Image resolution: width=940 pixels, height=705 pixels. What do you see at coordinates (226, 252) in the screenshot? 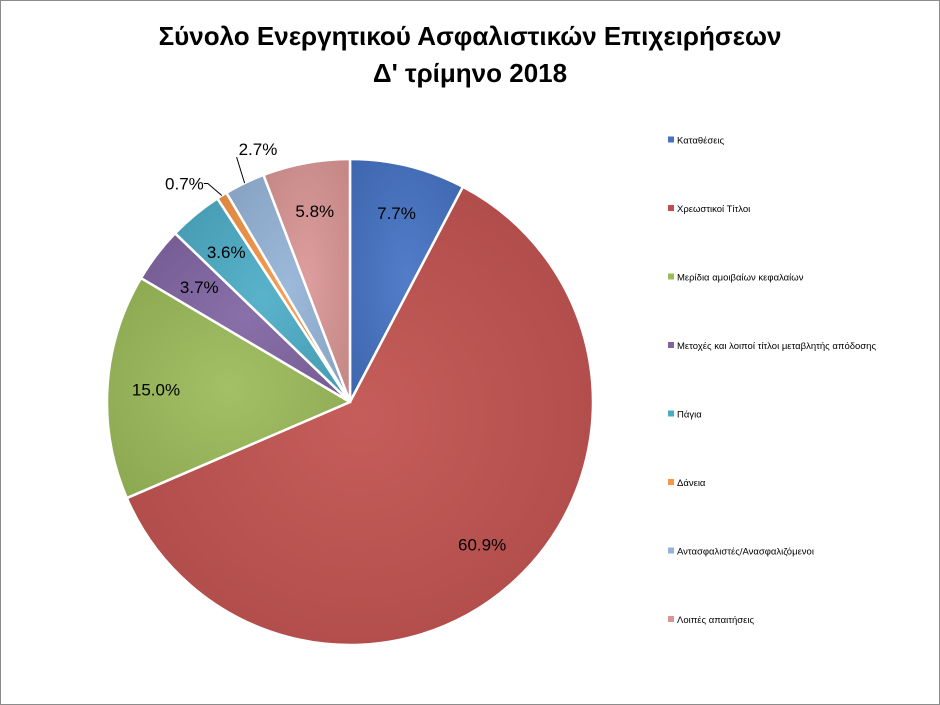
I see `data-label-5: 3.6%` at bounding box center [226, 252].